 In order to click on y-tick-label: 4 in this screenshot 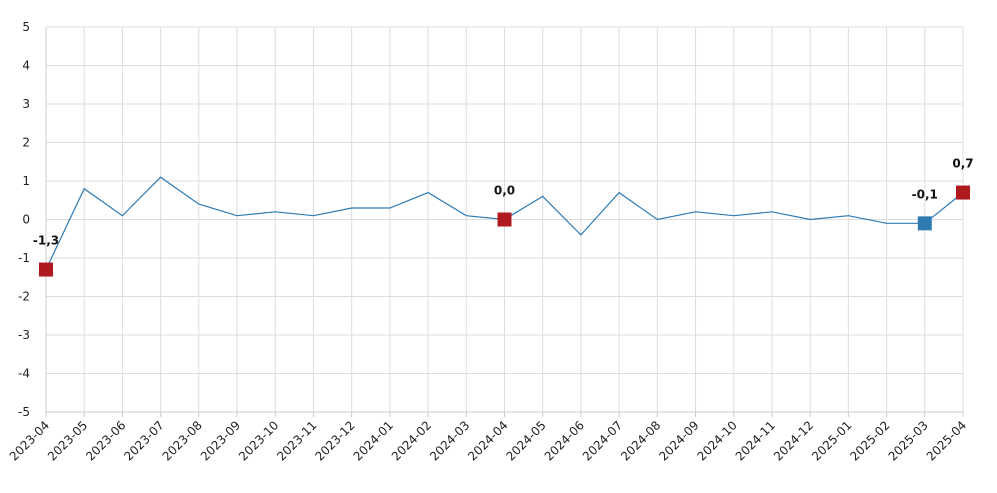, I will do `click(26, 66)`.